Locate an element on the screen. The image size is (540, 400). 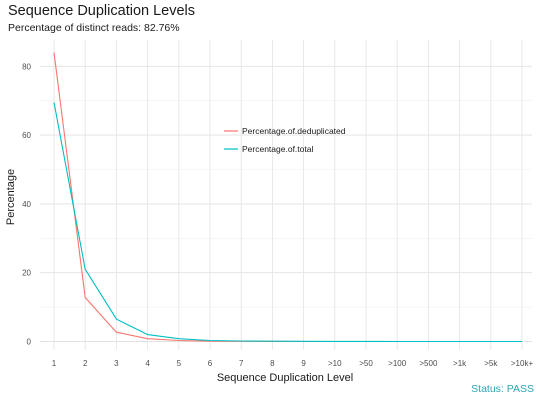
x-tick-label: >50 is located at coordinates (366, 363).